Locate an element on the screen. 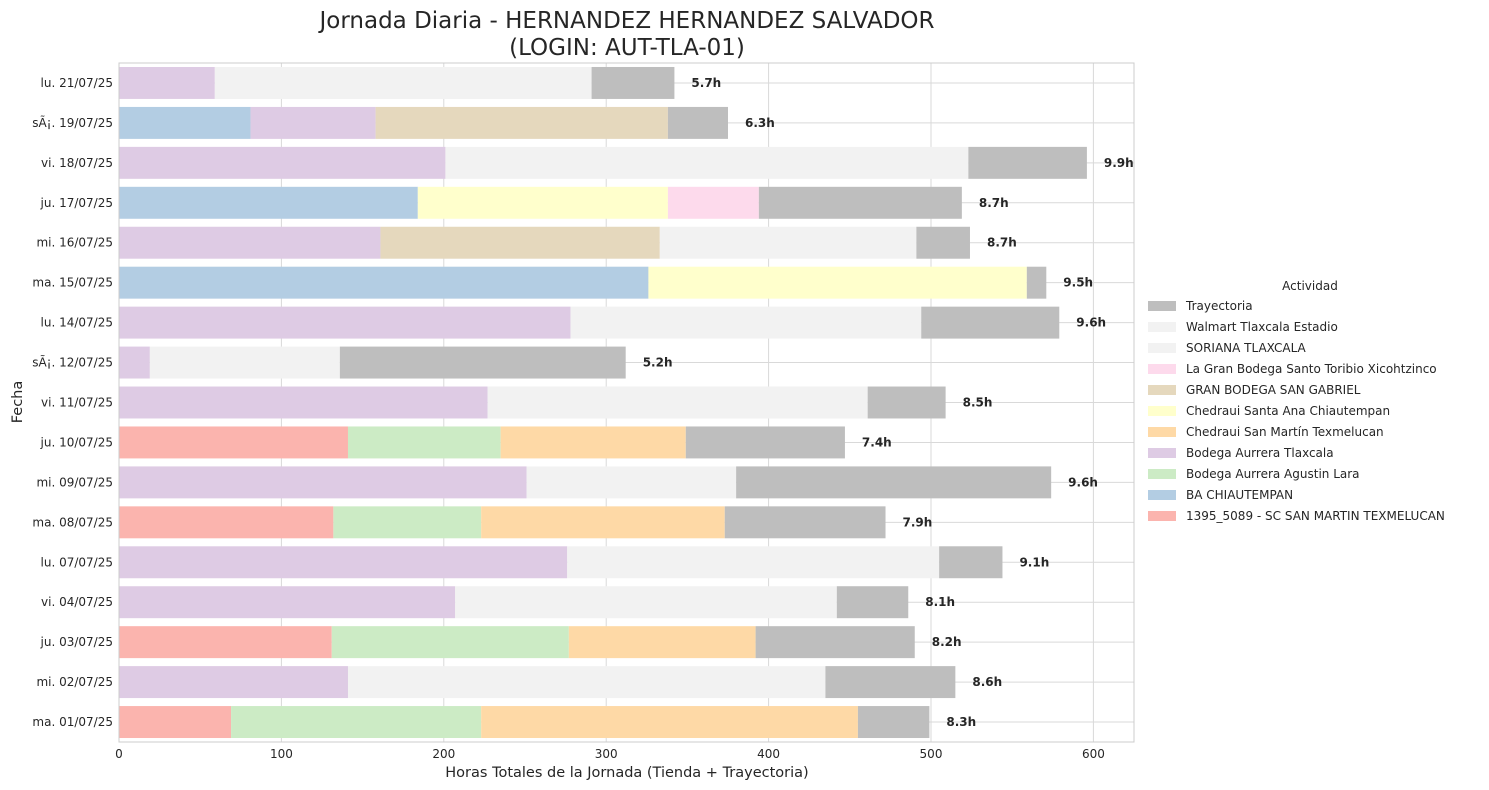  legend-entry: Chedraui Santa Ana Chiautempan is located at coordinates (1288, 411).